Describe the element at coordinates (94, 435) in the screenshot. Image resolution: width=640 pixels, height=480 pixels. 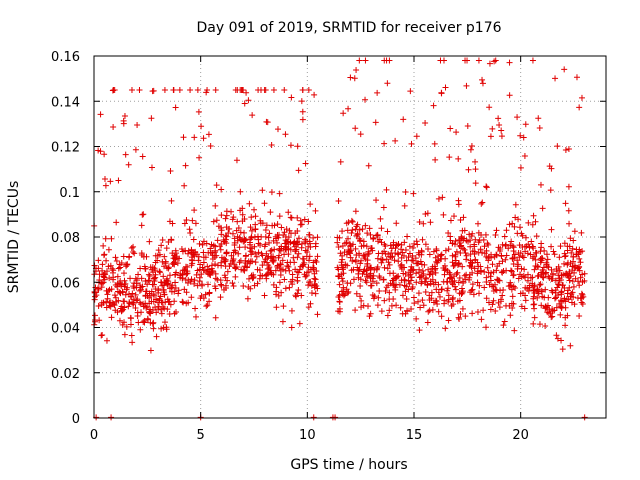
I see `x-tick-label: 0` at that location.